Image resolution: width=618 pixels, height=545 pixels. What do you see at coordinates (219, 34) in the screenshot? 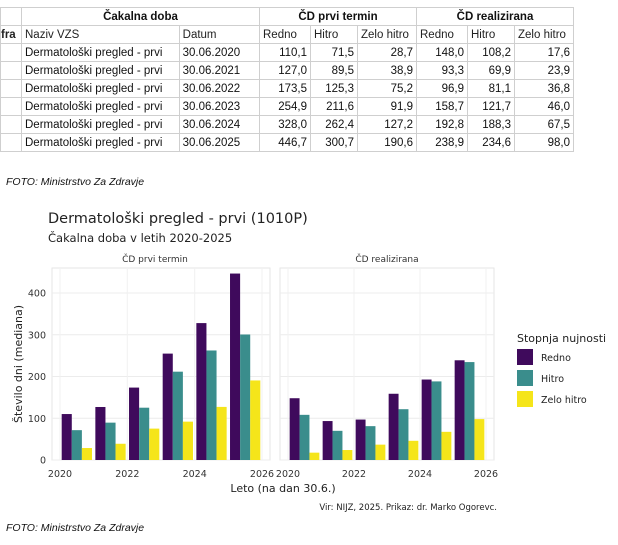
I see `column-header: Datum` at bounding box center [219, 34].